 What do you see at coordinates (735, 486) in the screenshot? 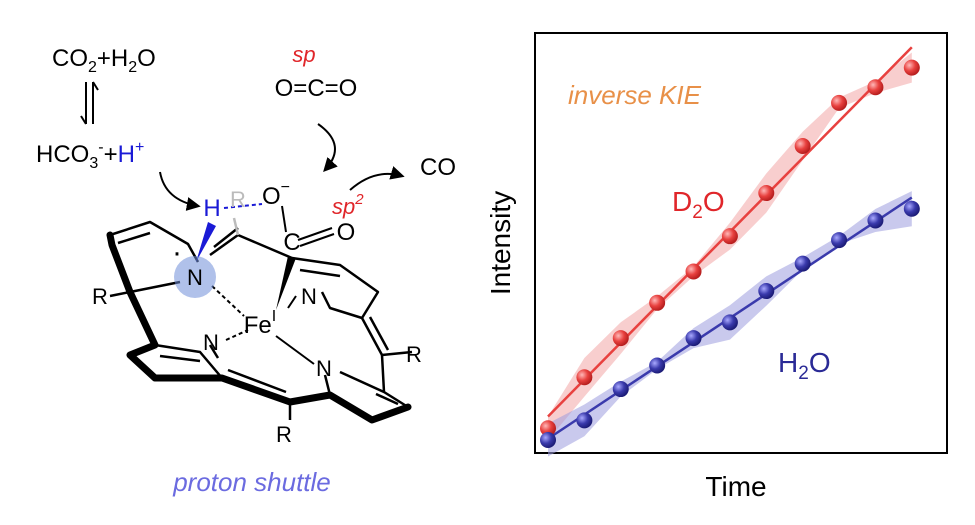
I see `x-axis-label: Time` at bounding box center [735, 486].